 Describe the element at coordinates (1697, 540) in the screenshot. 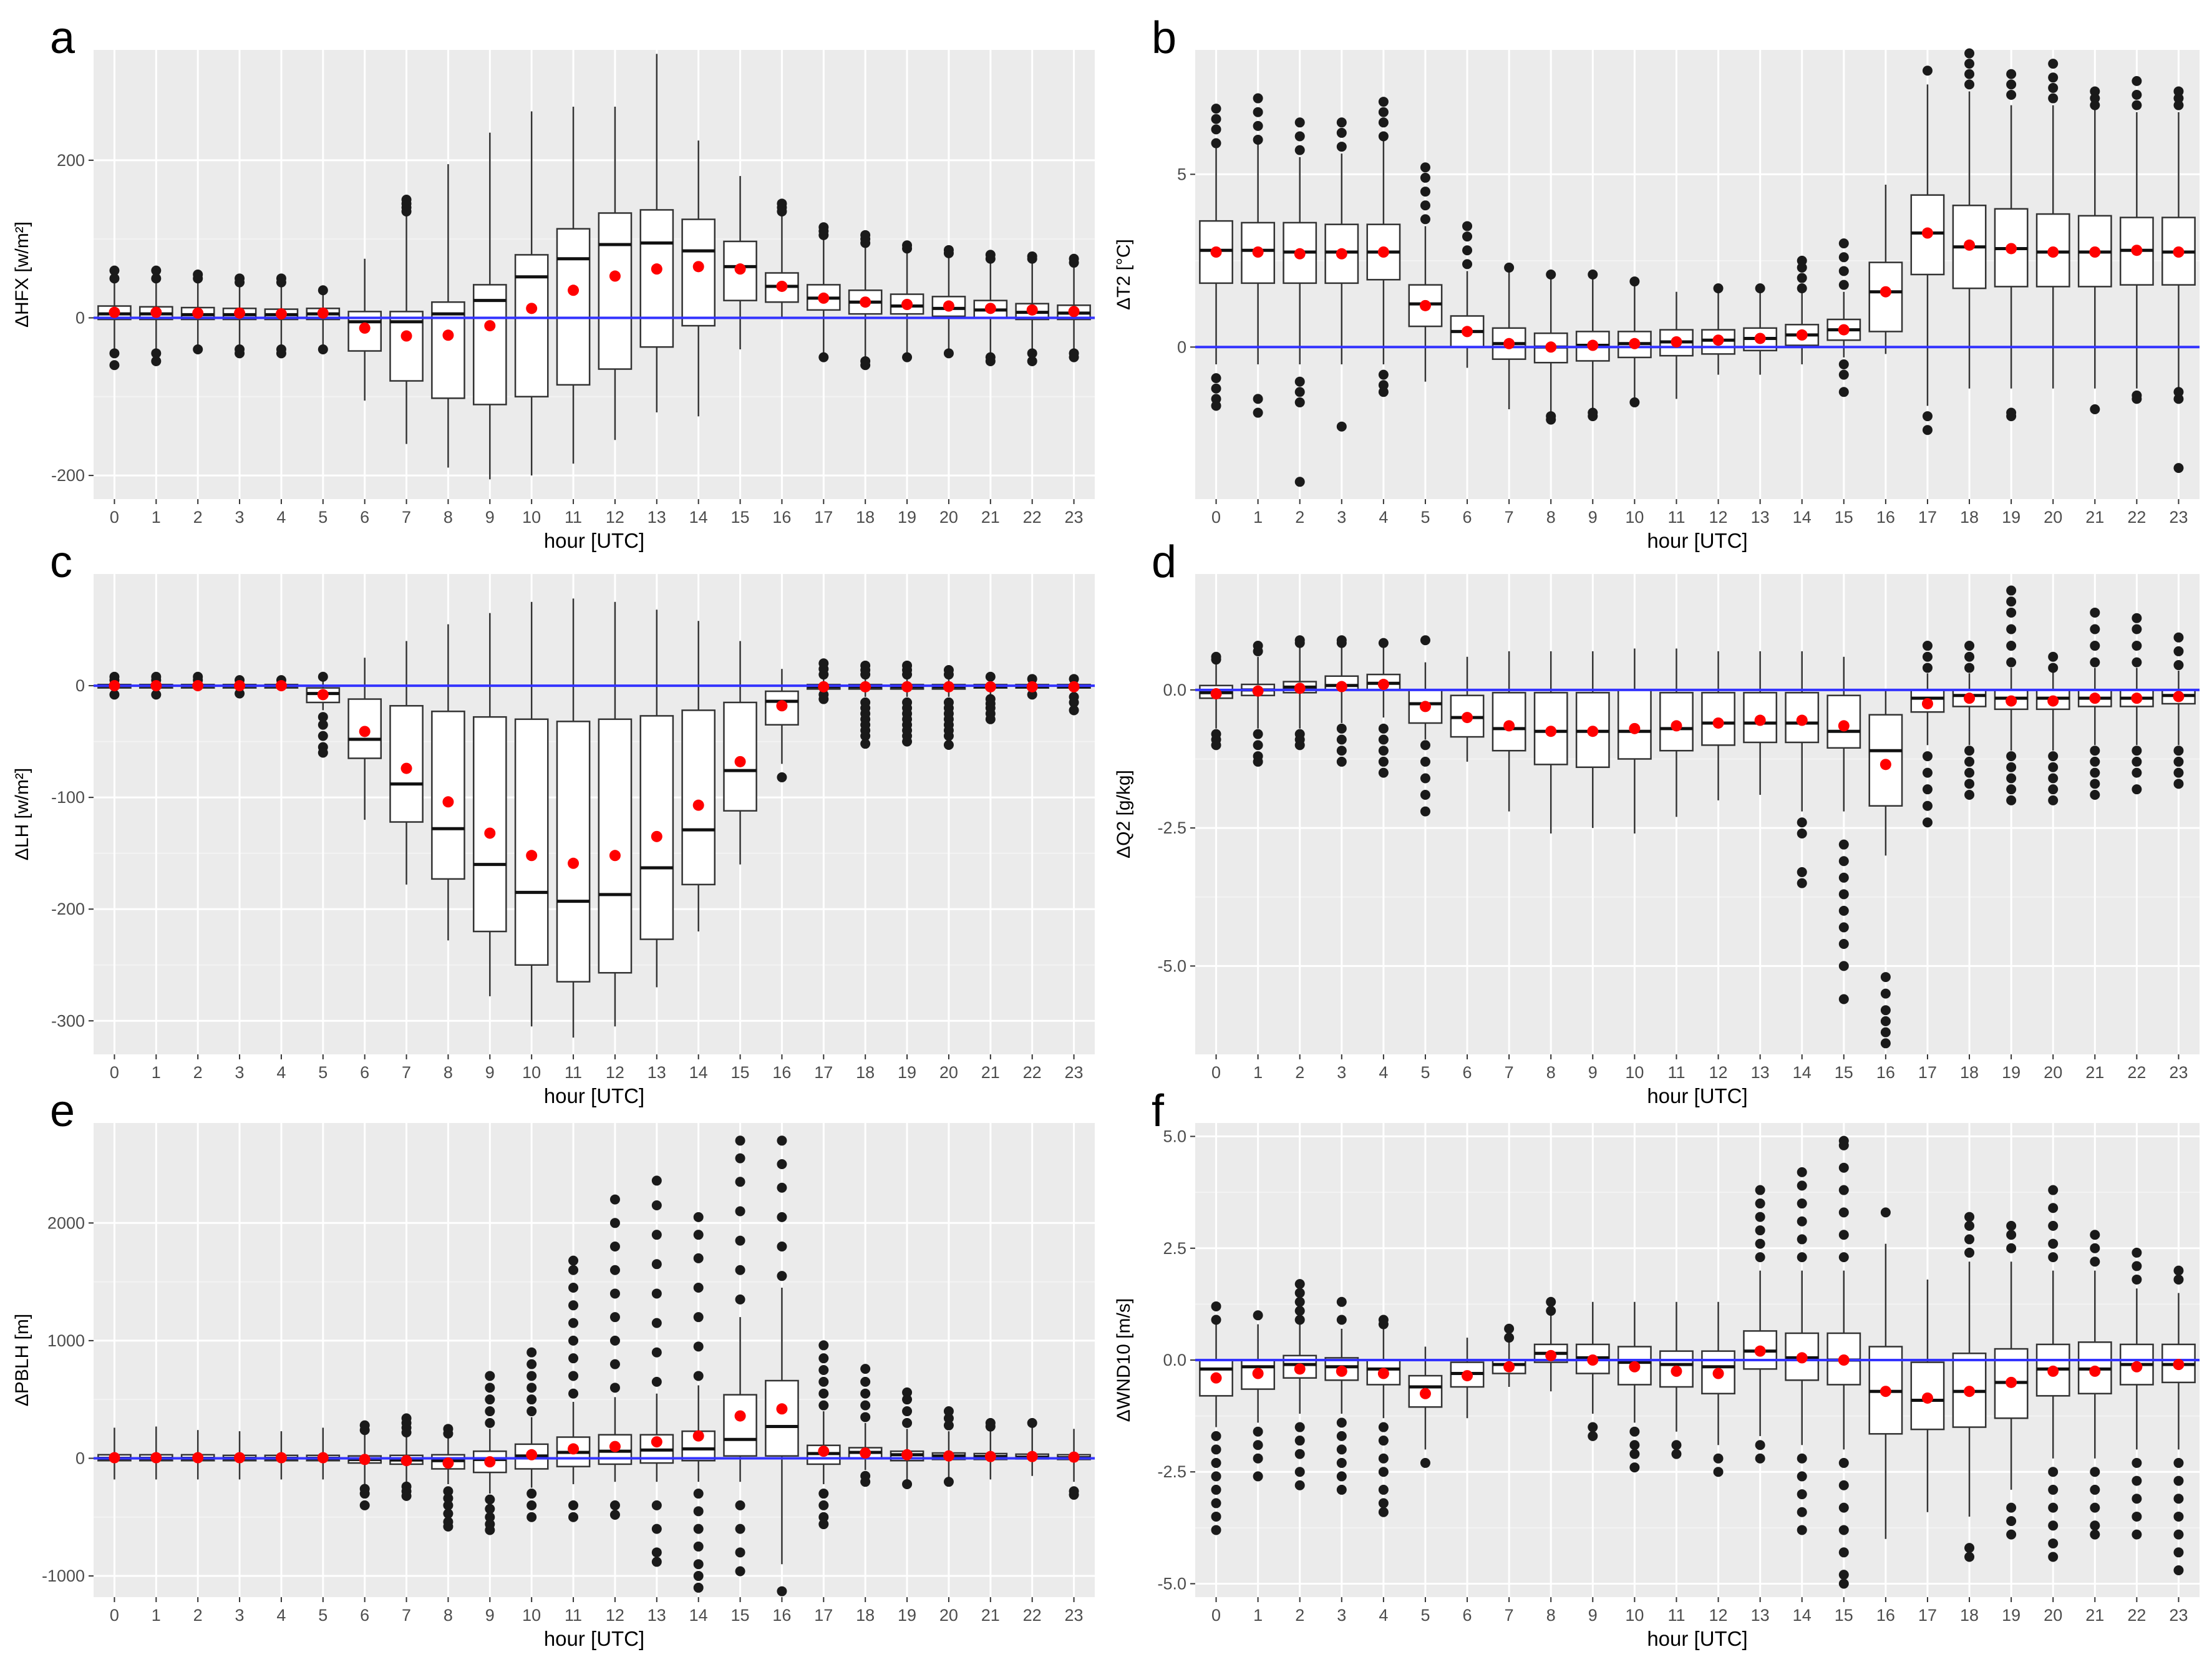

I see `x-axis-label: hour [UTC]` at that location.